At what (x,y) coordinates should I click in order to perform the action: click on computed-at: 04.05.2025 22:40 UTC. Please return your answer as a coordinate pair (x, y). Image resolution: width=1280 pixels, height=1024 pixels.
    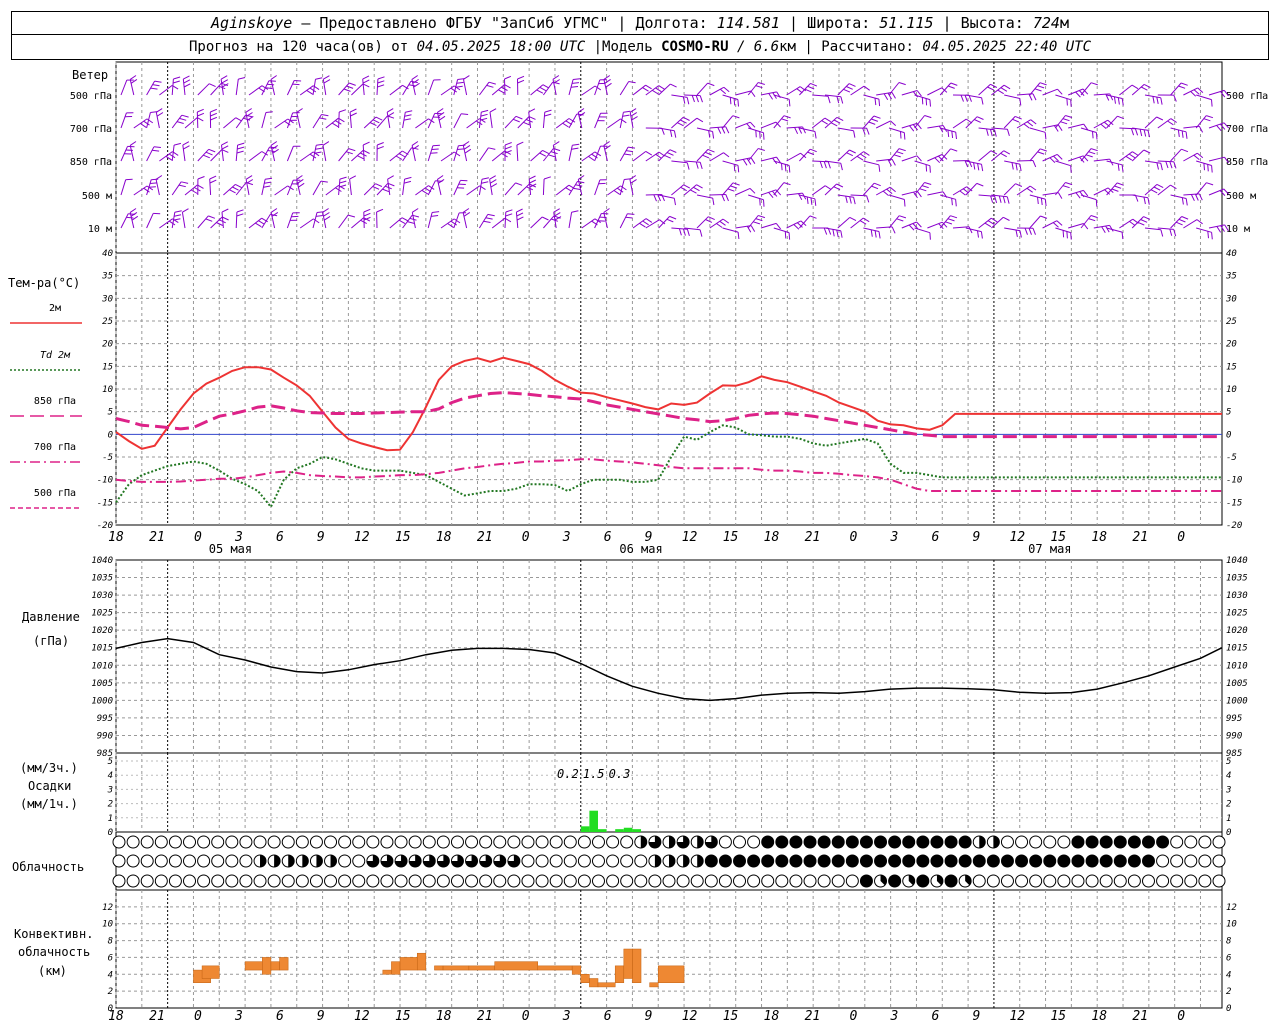
    Looking at the image, I should click on (1006, 47).